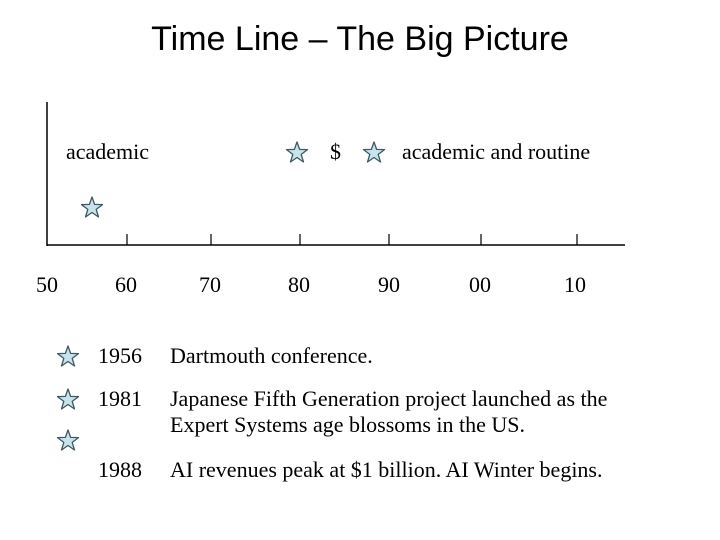 This screenshot has width=720, height=540. What do you see at coordinates (389, 284) in the screenshot?
I see `tick-label: 90` at bounding box center [389, 284].